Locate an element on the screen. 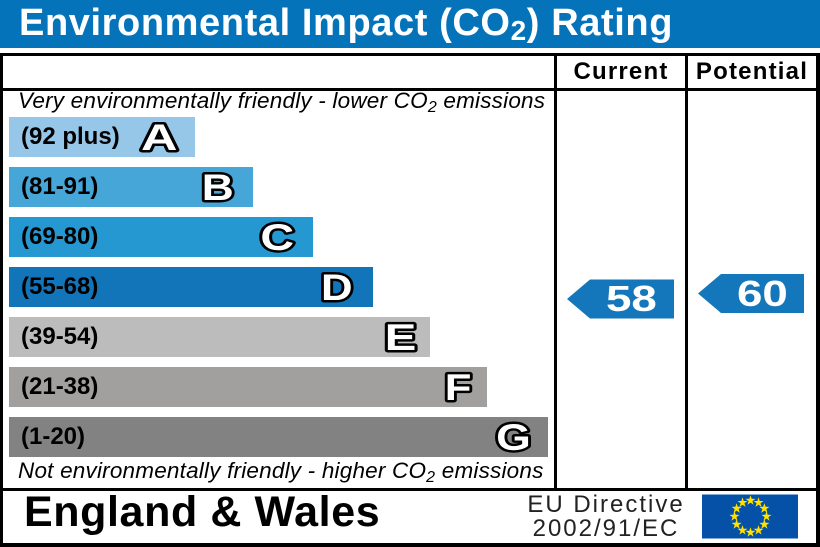  svg-text: G is located at coordinates (513, 438).